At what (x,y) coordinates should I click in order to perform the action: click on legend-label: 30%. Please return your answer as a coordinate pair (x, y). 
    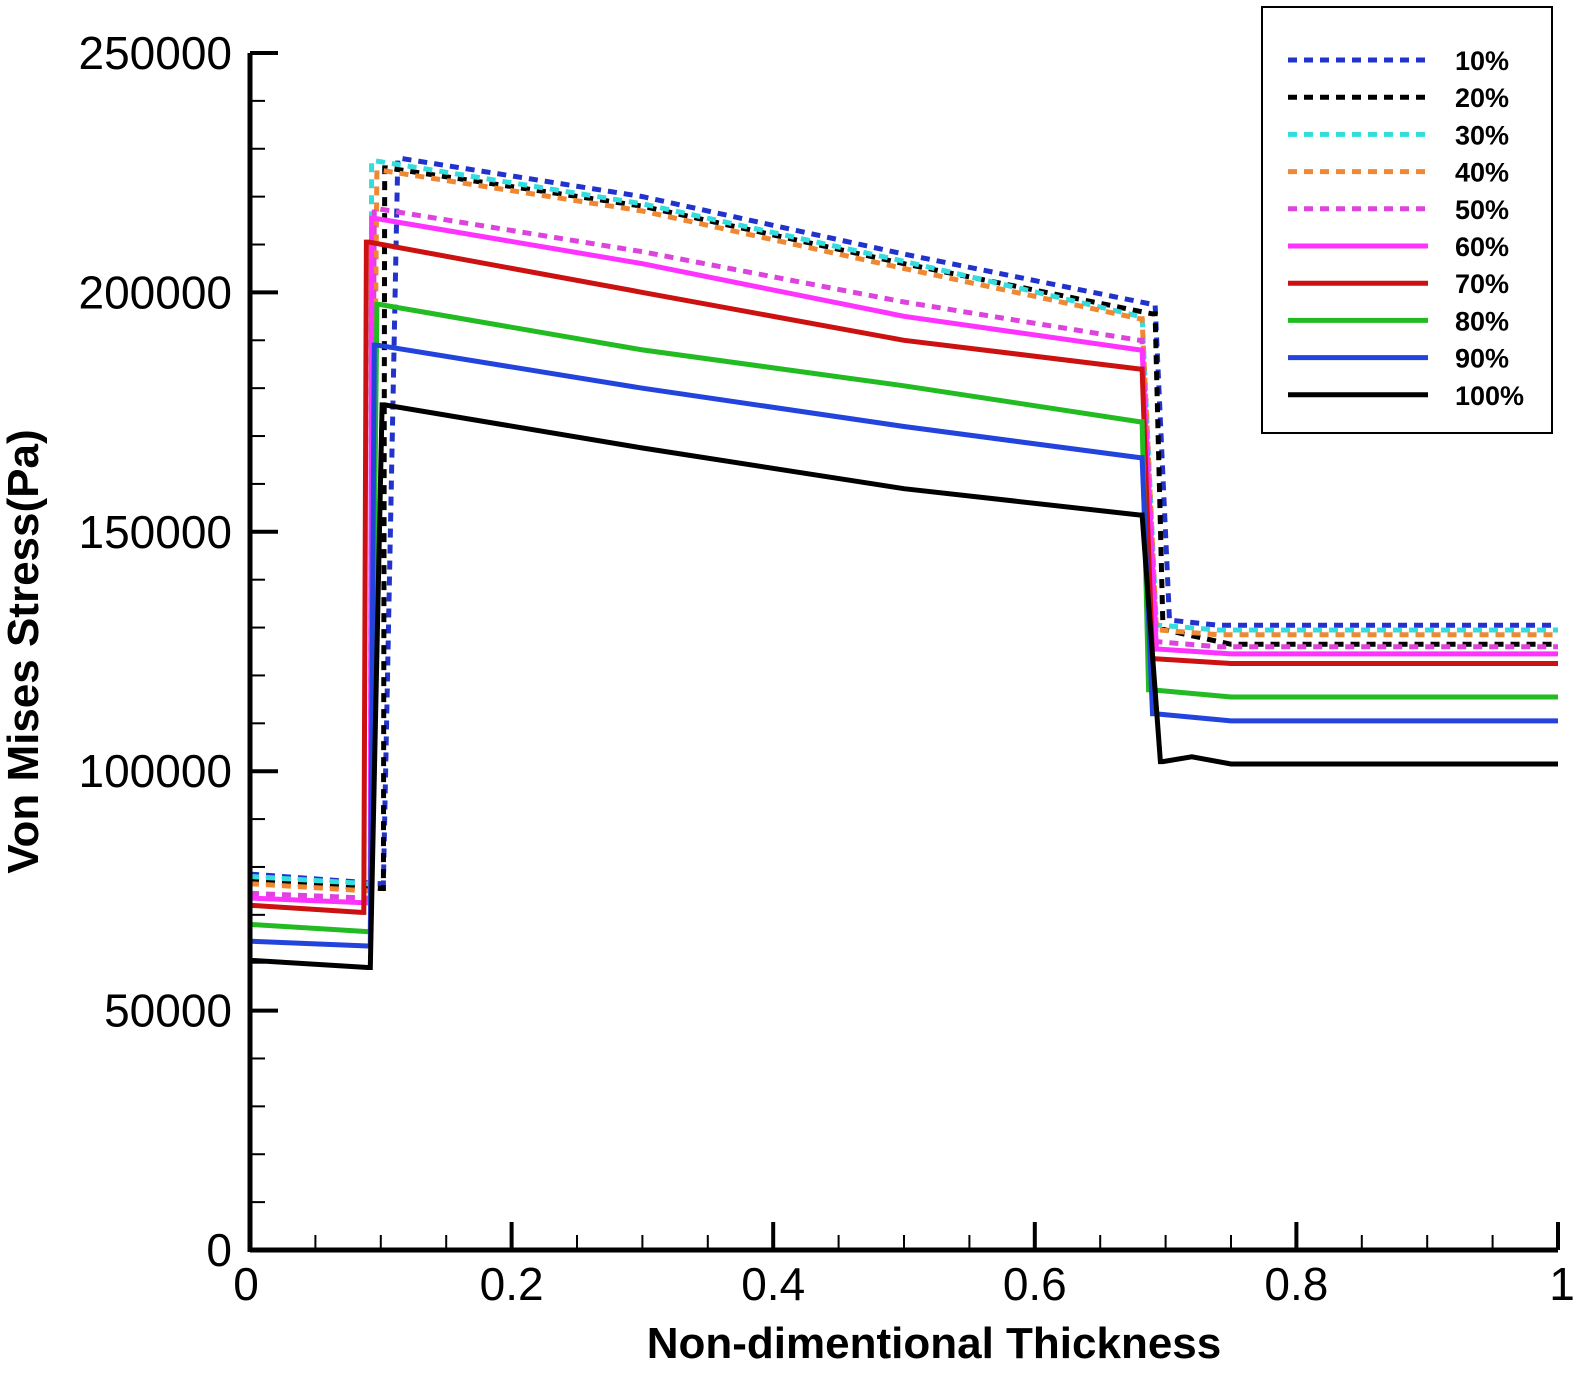
    Looking at the image, I should click on (1482, 135).